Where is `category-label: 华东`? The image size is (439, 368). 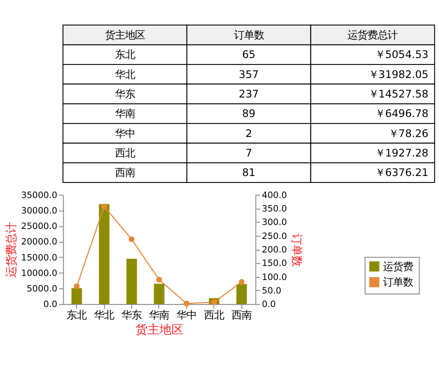 category-label: 华东 is located at coordinates (124, 94).